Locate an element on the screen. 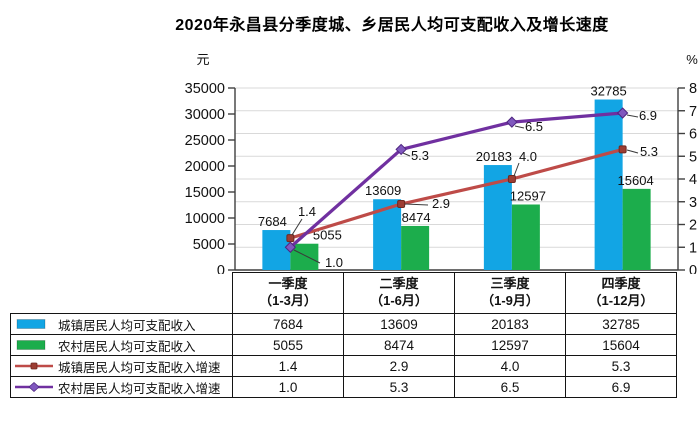 The image size is (700, 428). urban-growth-line: 1.4 2.9 4.0 5.3 is located at coordinates (472, 193).